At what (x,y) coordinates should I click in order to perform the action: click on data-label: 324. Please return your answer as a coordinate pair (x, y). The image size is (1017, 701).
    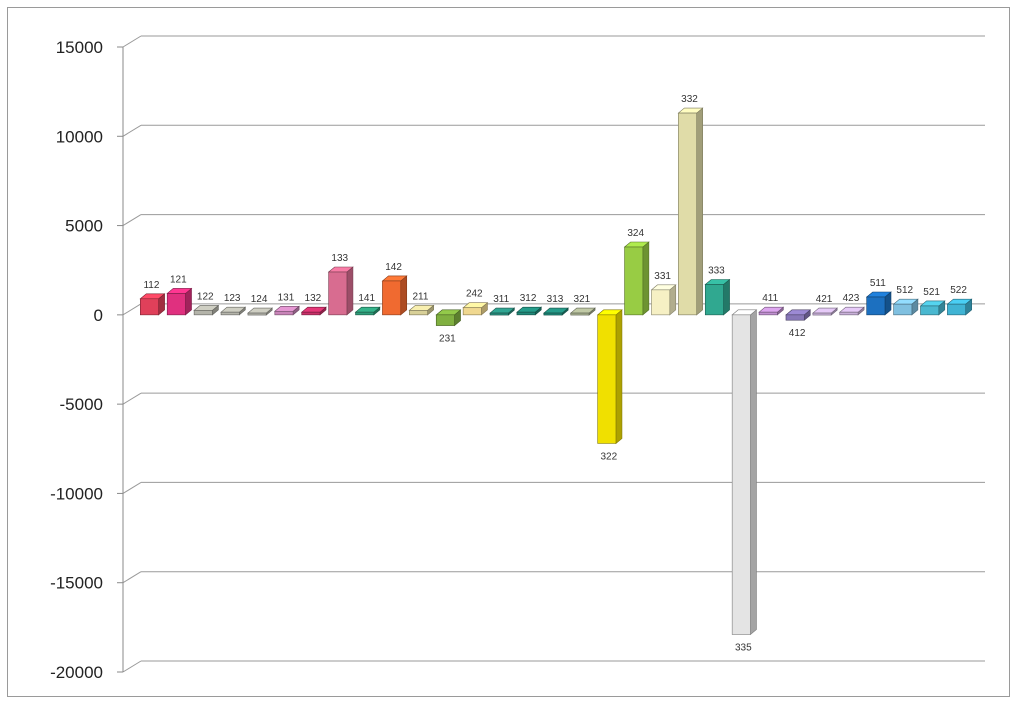
    Looking at the image, I should click on (635, 233).